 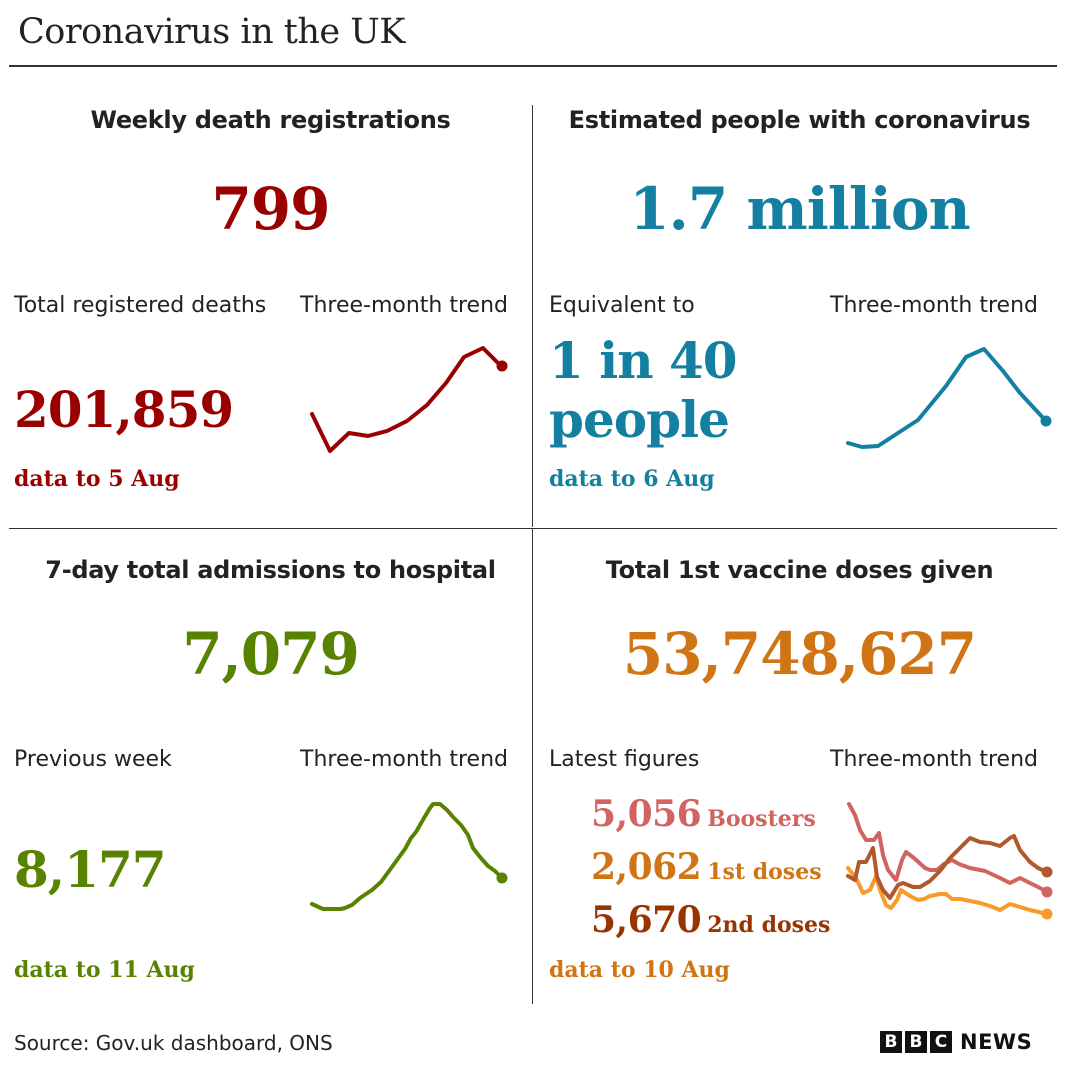 I want to click on logo-letter-b1: B, so click(x=891, y=1042).